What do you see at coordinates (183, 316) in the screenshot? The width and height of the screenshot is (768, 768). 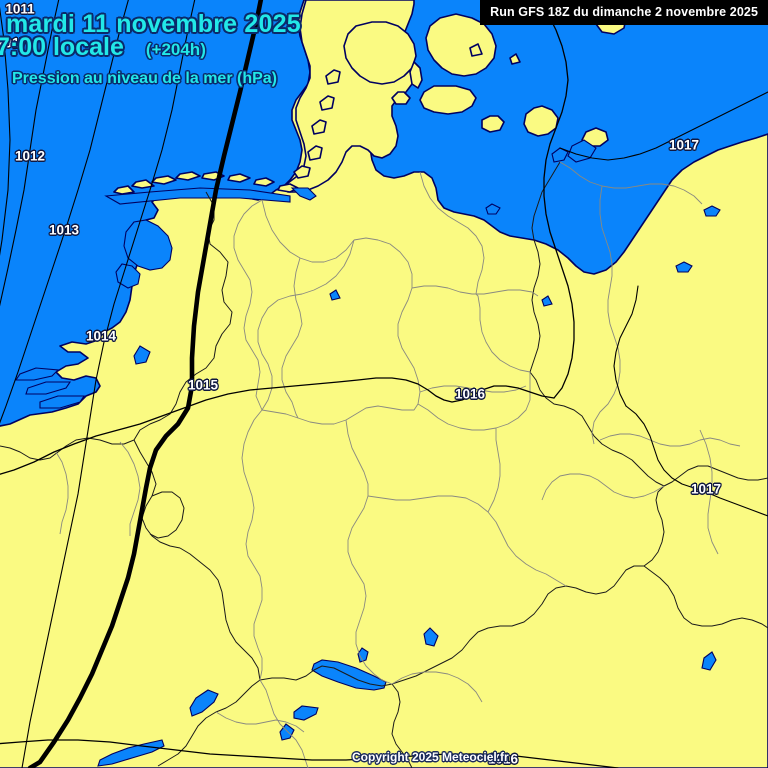 I see `border-nl-de` at bounding box center [183, 316].